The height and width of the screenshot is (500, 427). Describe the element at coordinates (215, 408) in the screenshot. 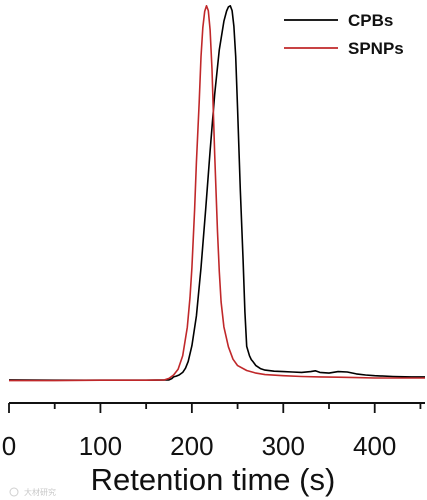

I see `x-ticks` at that location.